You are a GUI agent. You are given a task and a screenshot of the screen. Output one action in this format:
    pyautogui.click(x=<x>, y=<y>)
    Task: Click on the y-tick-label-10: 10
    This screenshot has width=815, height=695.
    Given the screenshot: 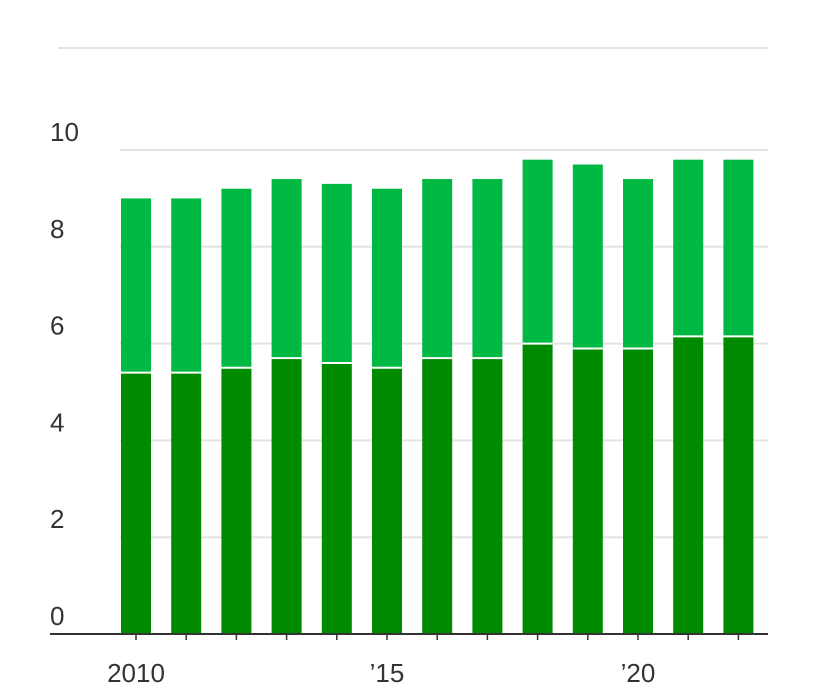 What is the action you would take?
    pyautogui.click(x=64, y=132)
    